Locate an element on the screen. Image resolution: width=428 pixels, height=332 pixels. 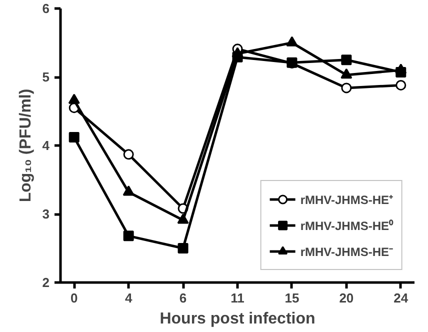
y-tick-label: 5 is located at coordinates (46, 77).